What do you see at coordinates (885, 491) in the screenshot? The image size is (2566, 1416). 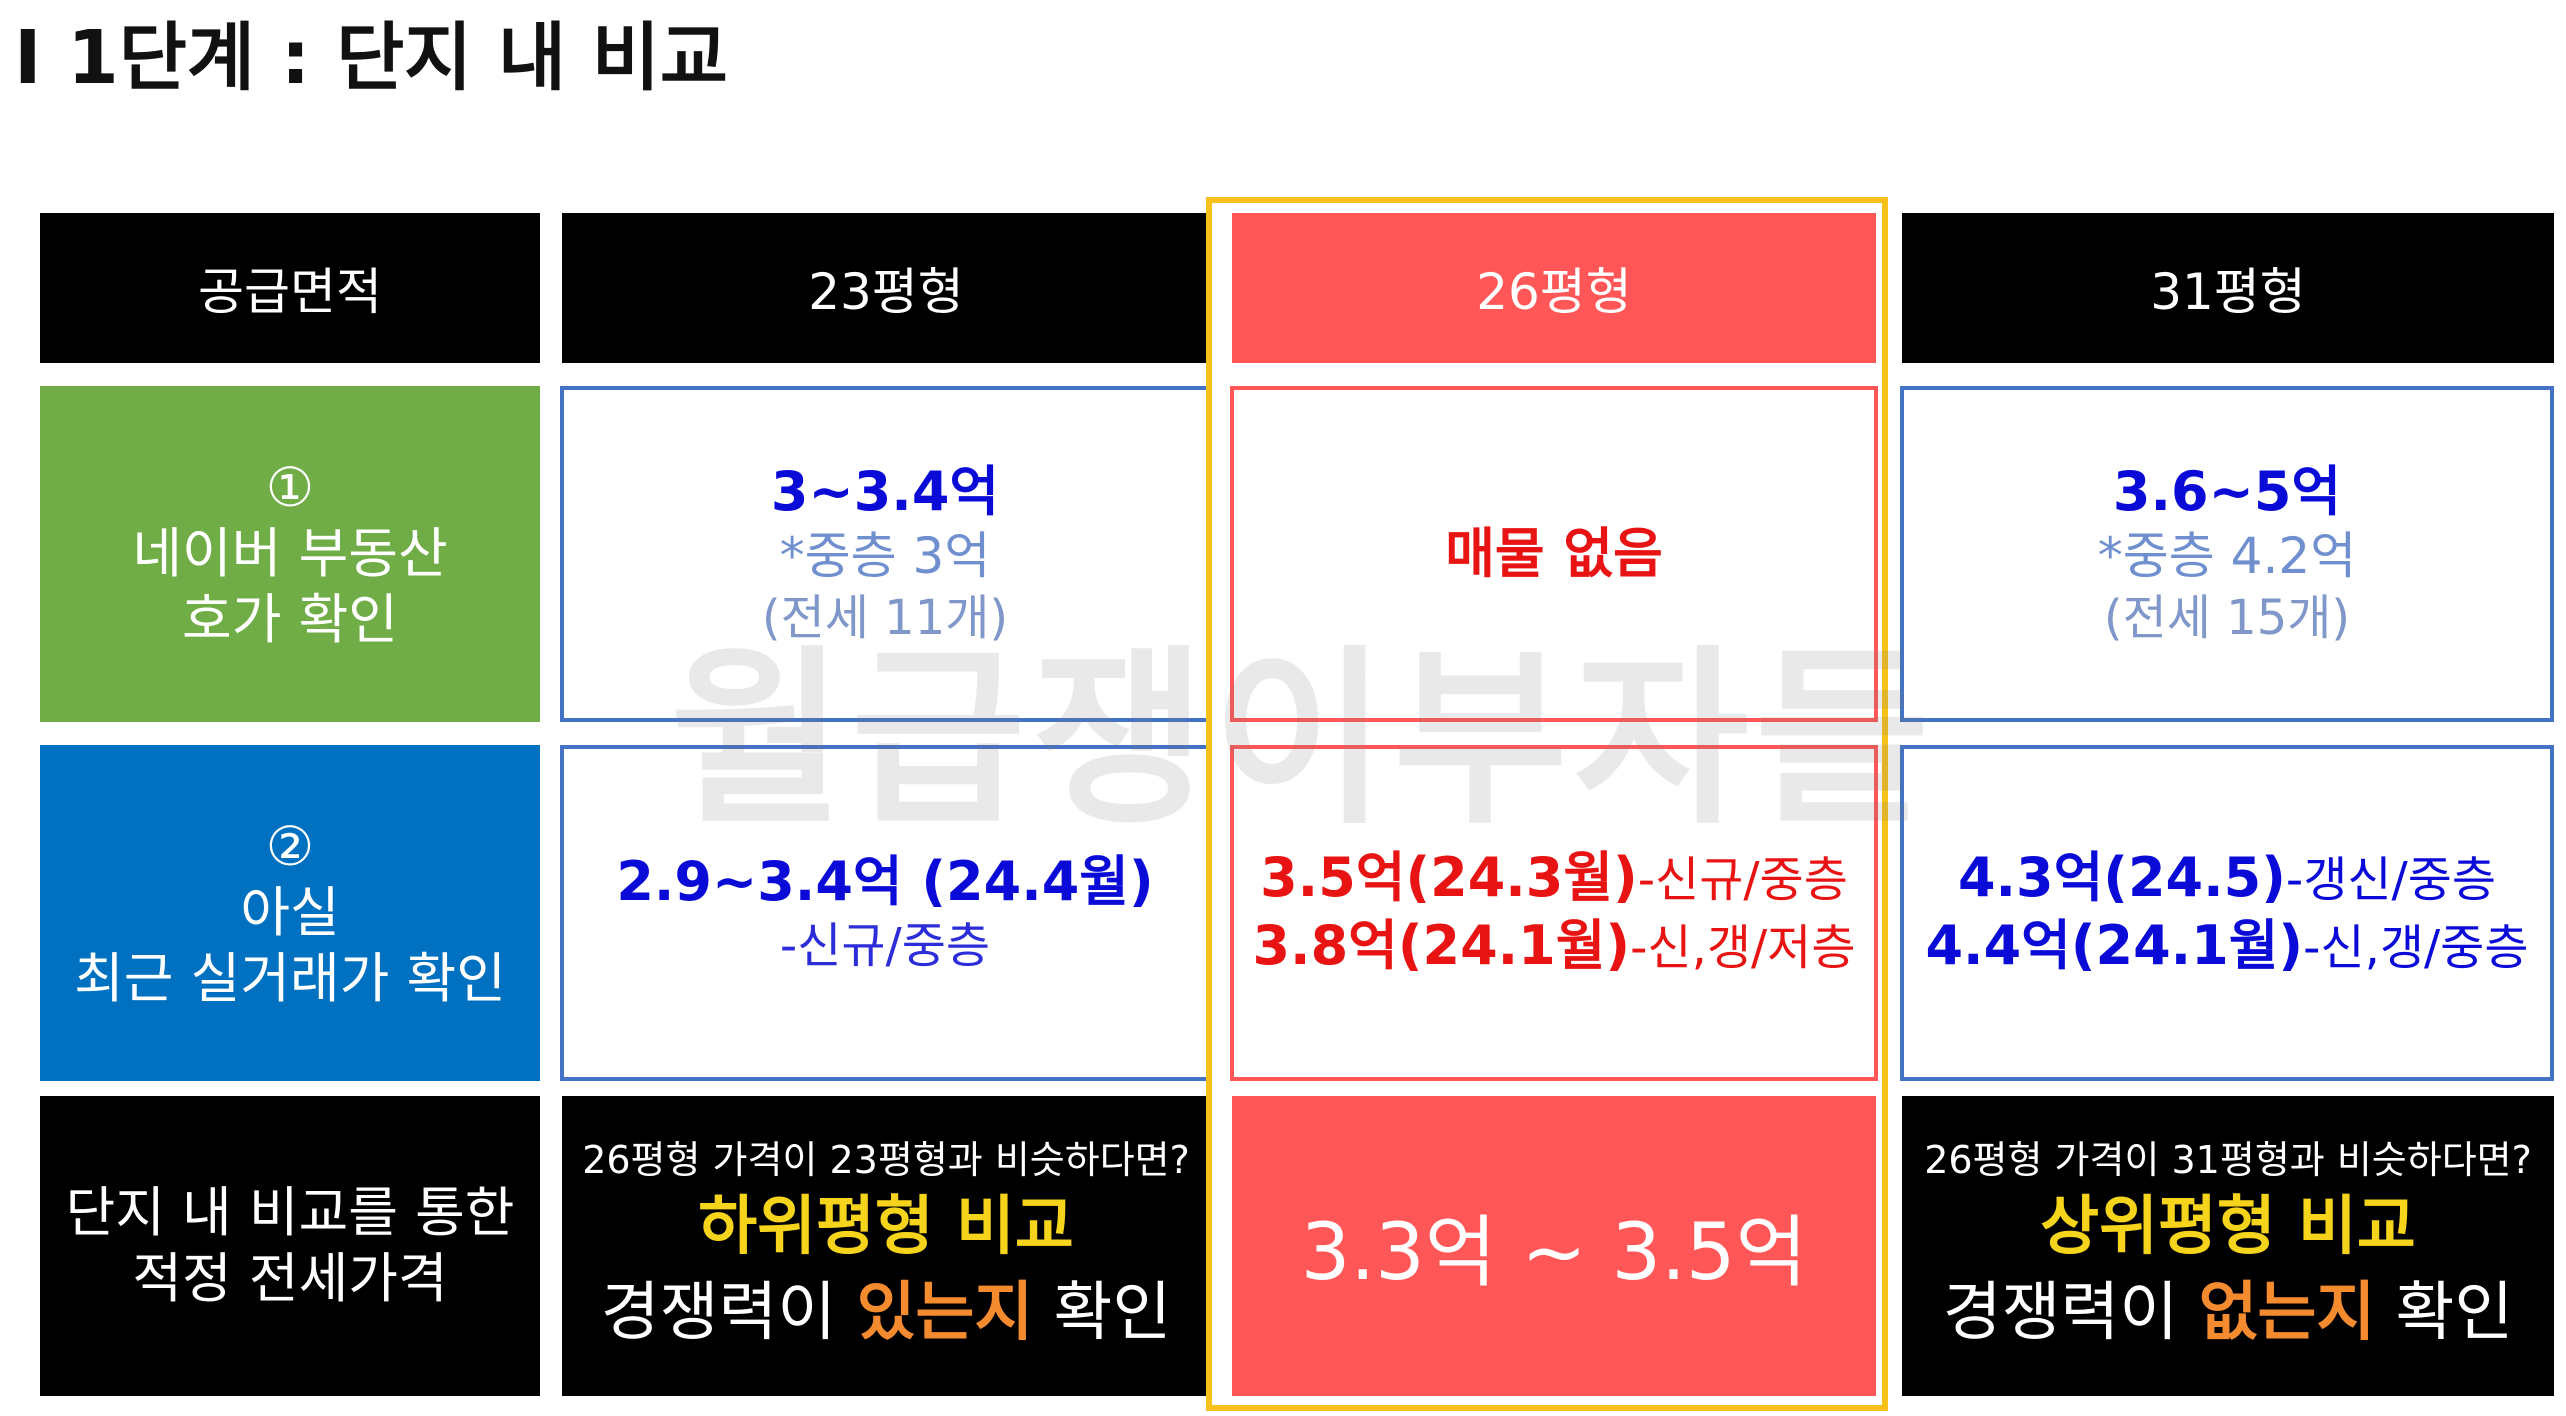 I see `row1-23py-price: 3~3.4억` at bounding box center [885, 491].